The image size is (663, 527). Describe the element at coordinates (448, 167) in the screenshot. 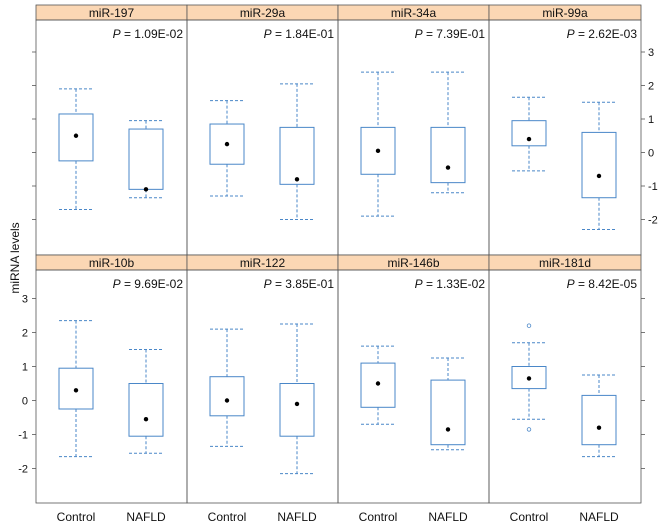

I see `panel-3-nafld-median-point` at that location.